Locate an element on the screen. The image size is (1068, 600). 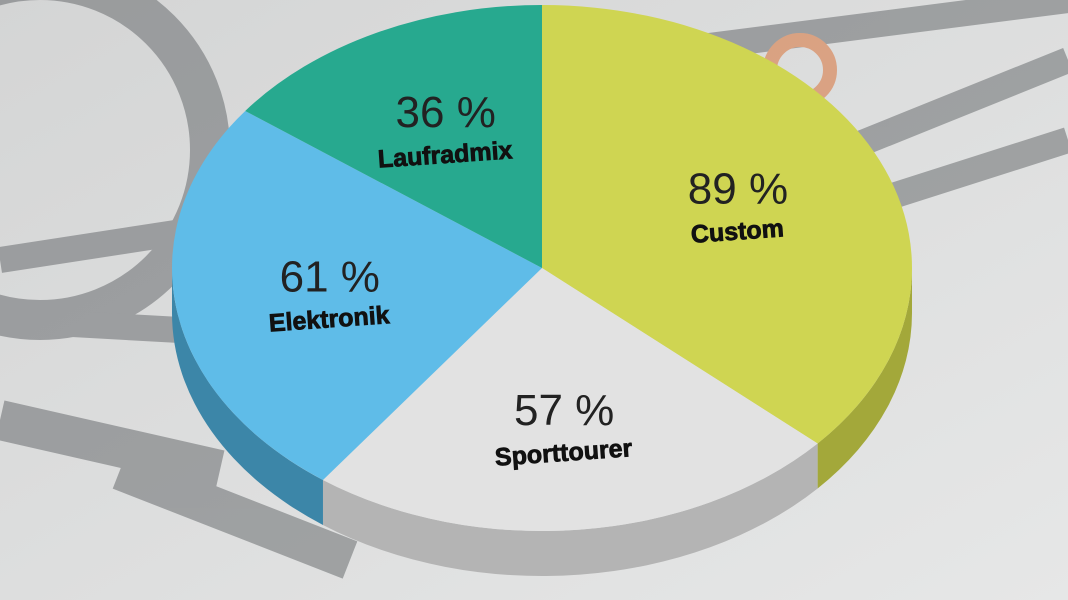
value-label: 89 % is located at coordinates (738, 189).